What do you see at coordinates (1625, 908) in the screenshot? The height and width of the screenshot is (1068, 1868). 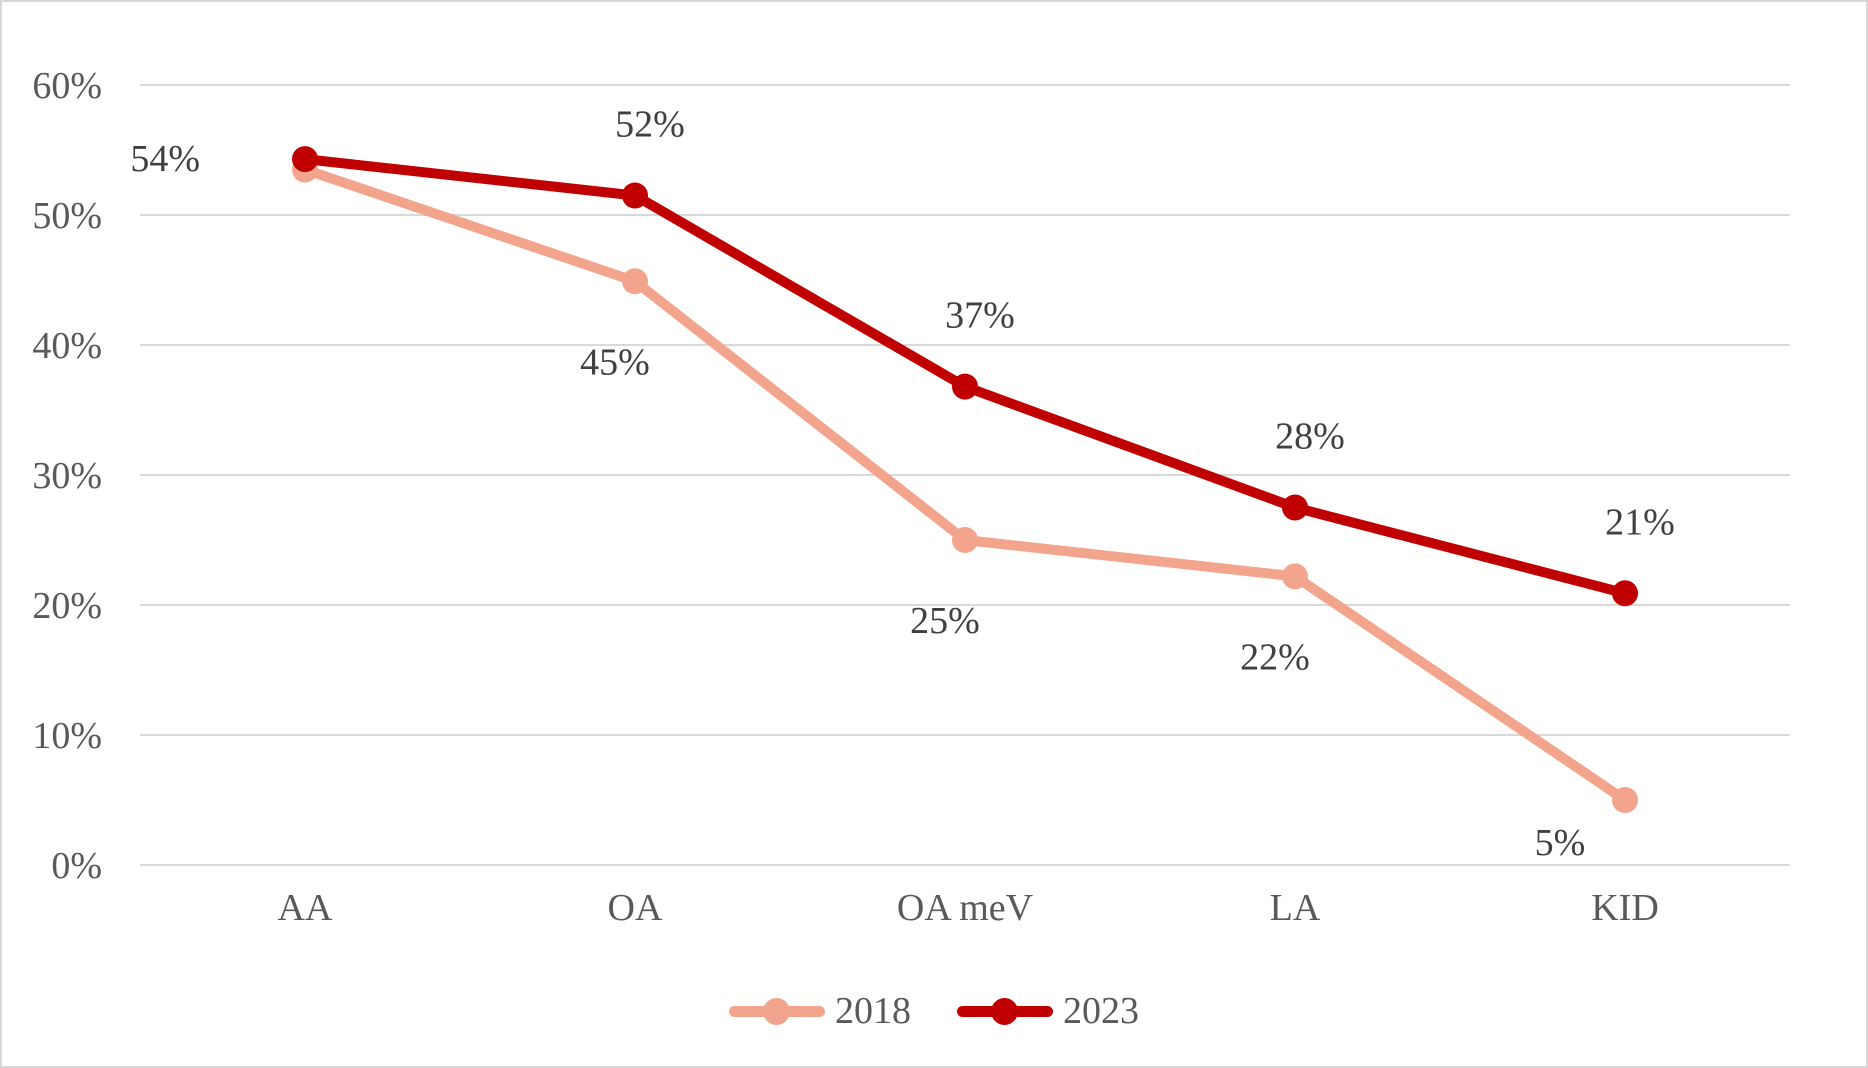 I see `x-axis-category-label: KID` at bounding box center [1625, 908].